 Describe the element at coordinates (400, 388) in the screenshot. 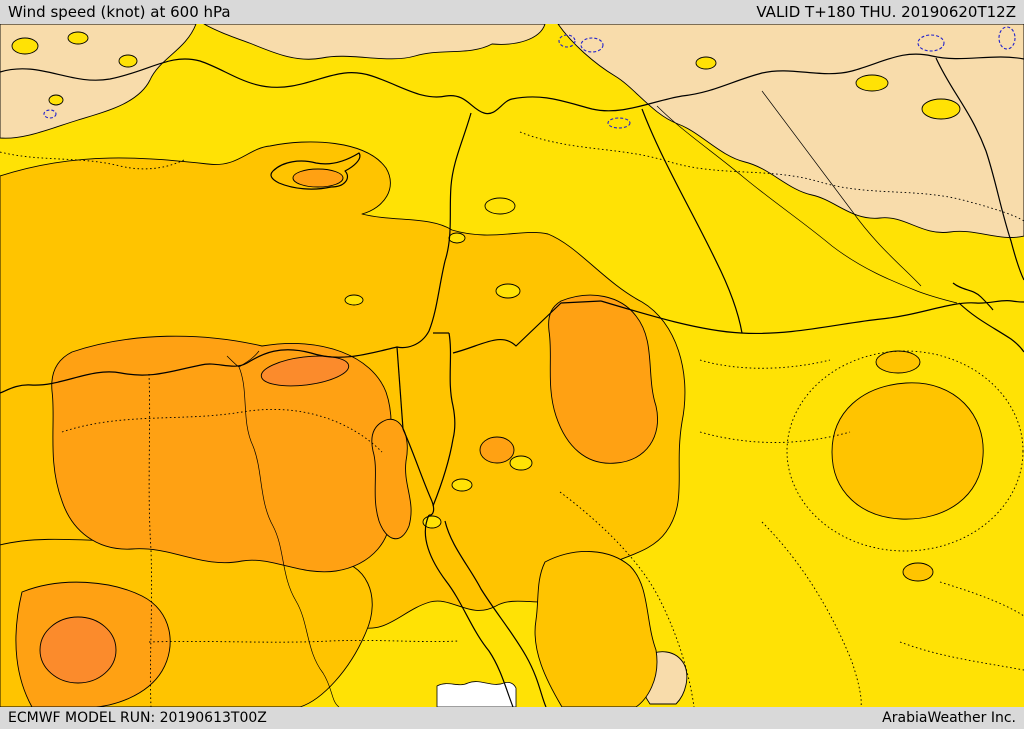

I see `suez-link-line` at that location.